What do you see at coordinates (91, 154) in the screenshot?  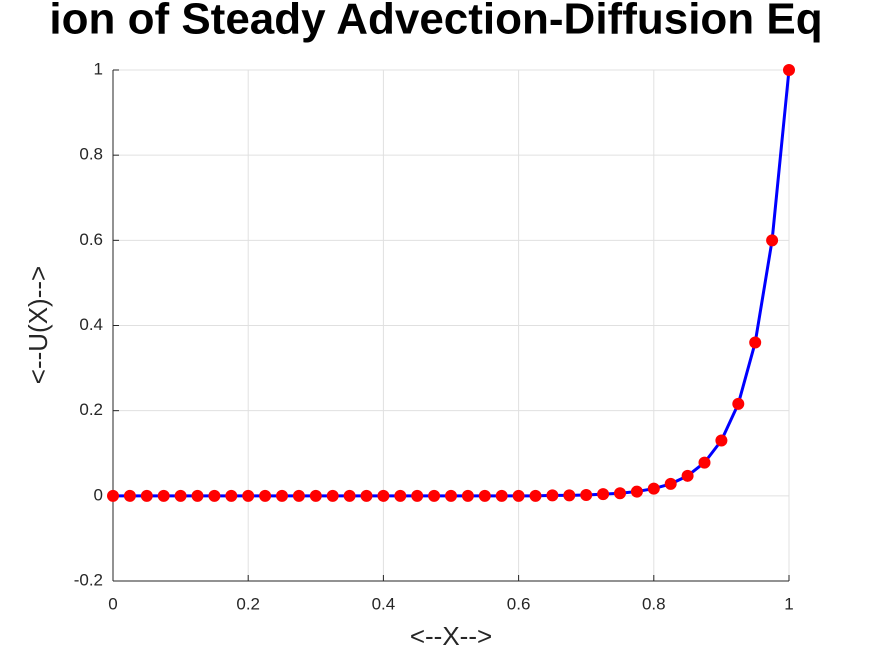 I see `y-tick-label: 0.8` at bounding box center [91, 154].